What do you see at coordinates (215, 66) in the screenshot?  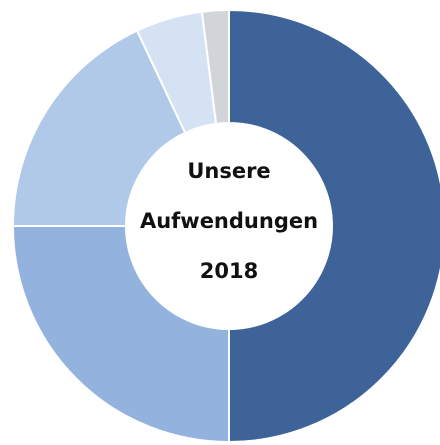 I see `slice` at bounding box center [215, 66].